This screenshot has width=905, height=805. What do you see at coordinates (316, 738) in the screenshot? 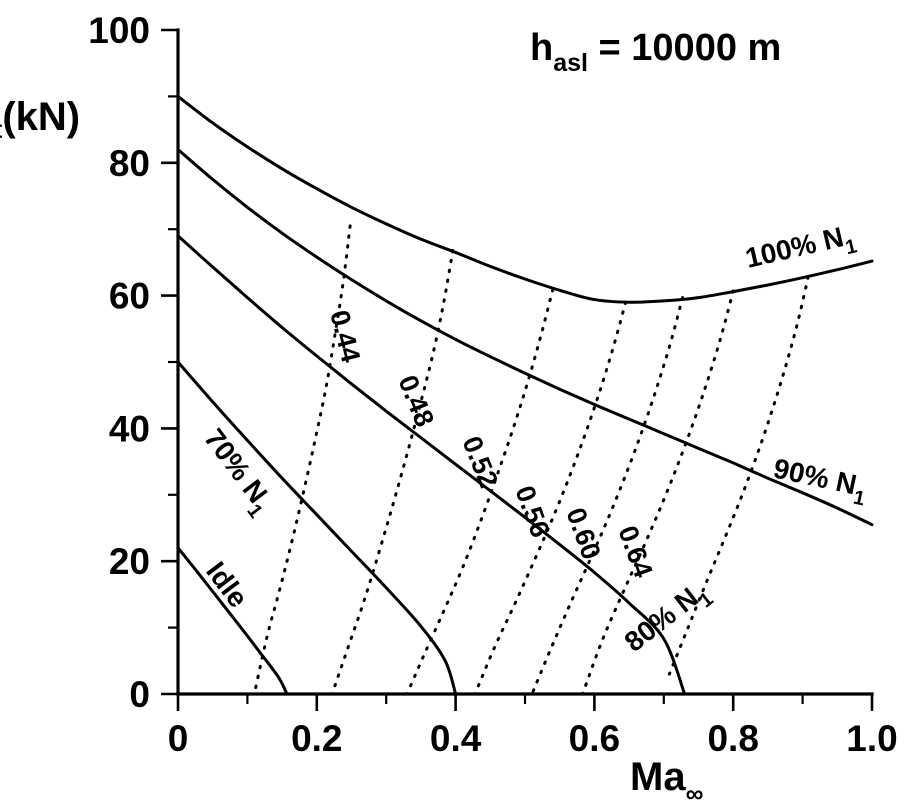
I see `x-tick-label-1: 0.2` at bounding box center [316, 738].